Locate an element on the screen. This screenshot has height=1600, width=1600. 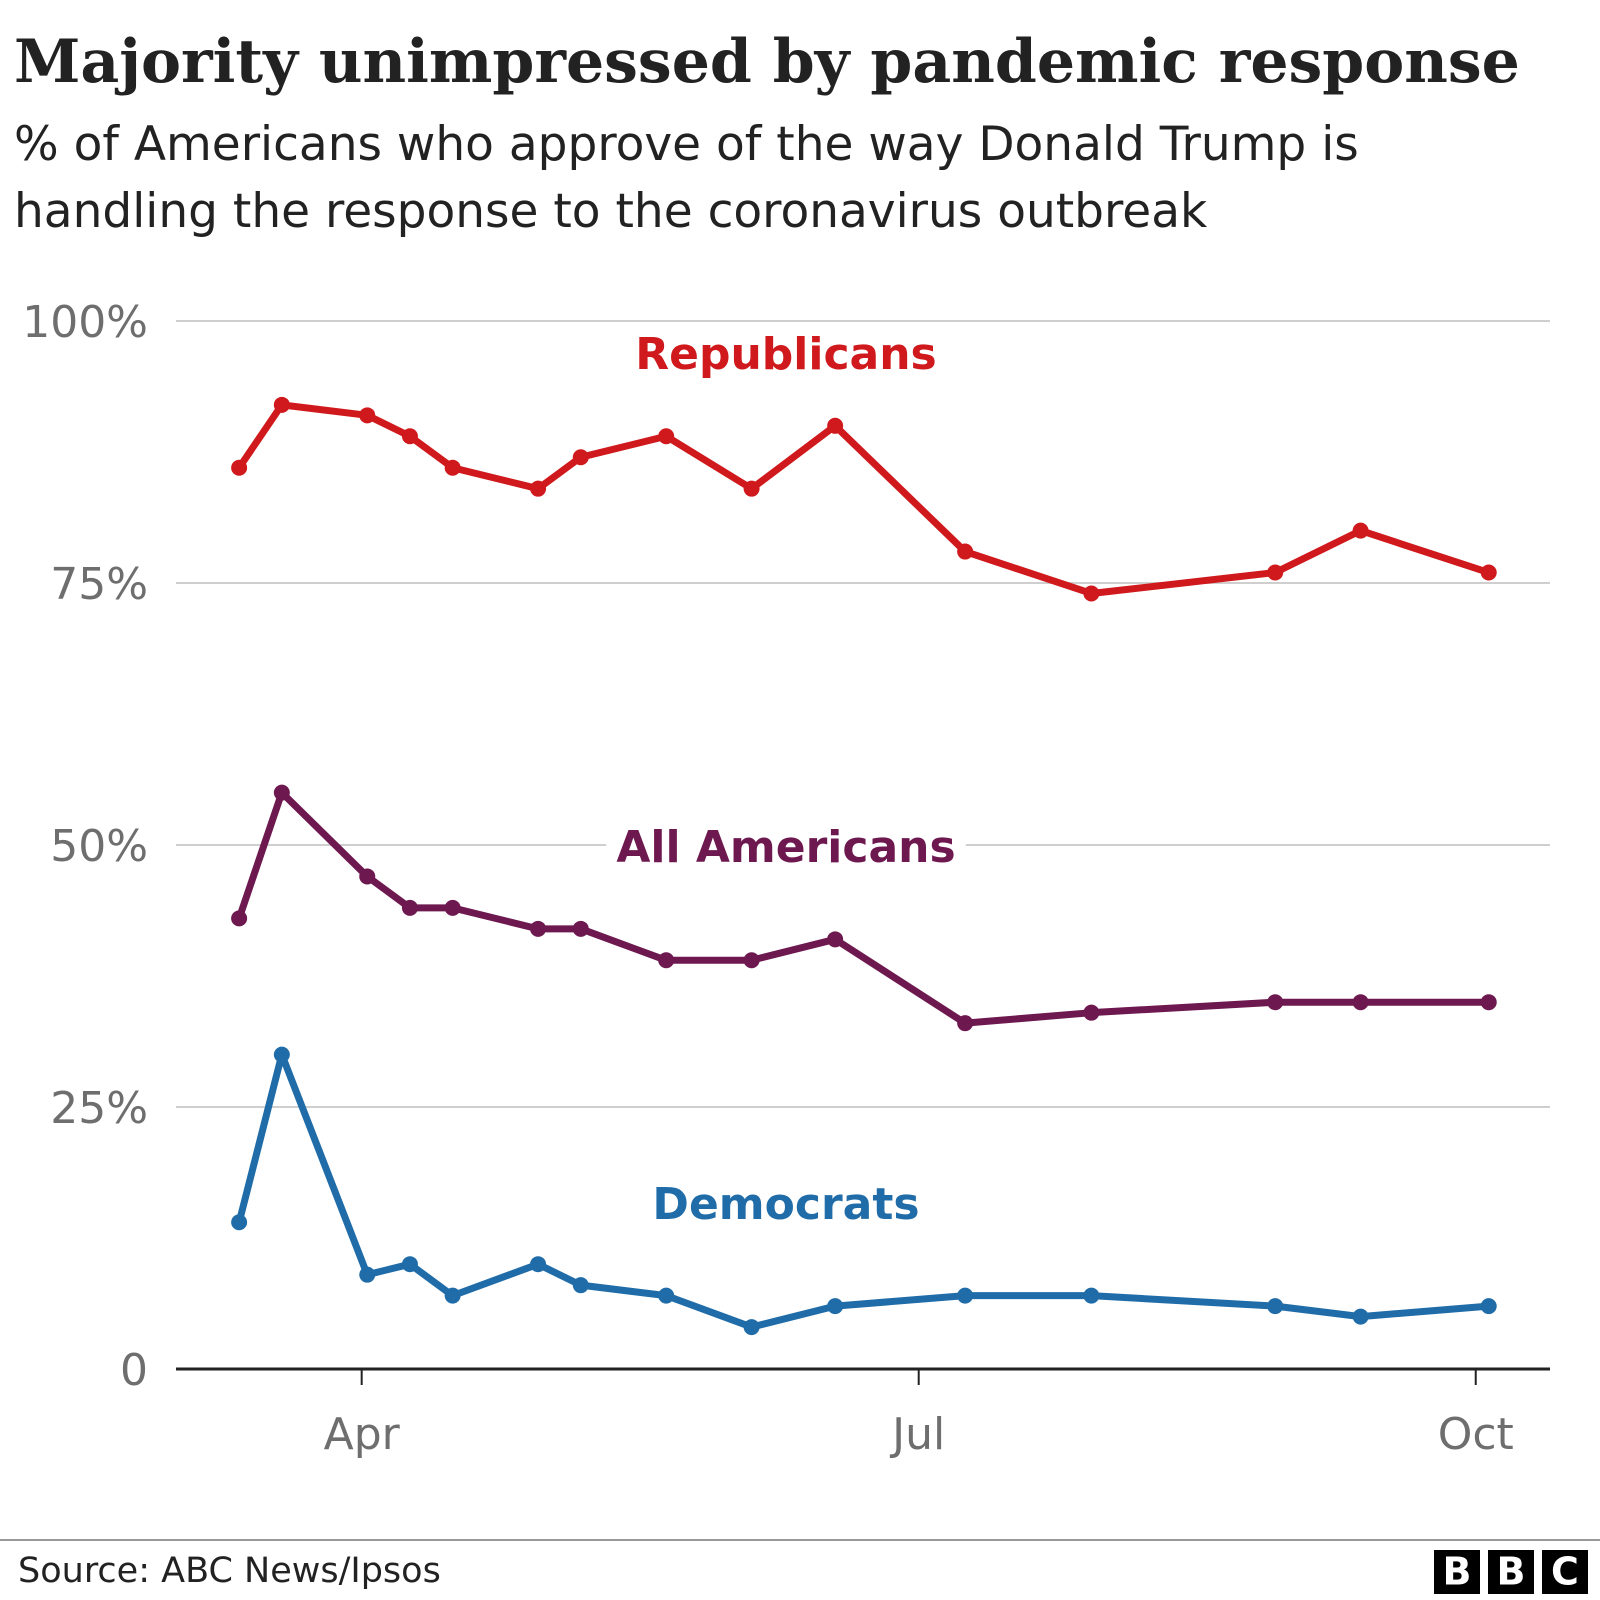
x-tick-label: Oct is located at coordinates (1476, 1434).